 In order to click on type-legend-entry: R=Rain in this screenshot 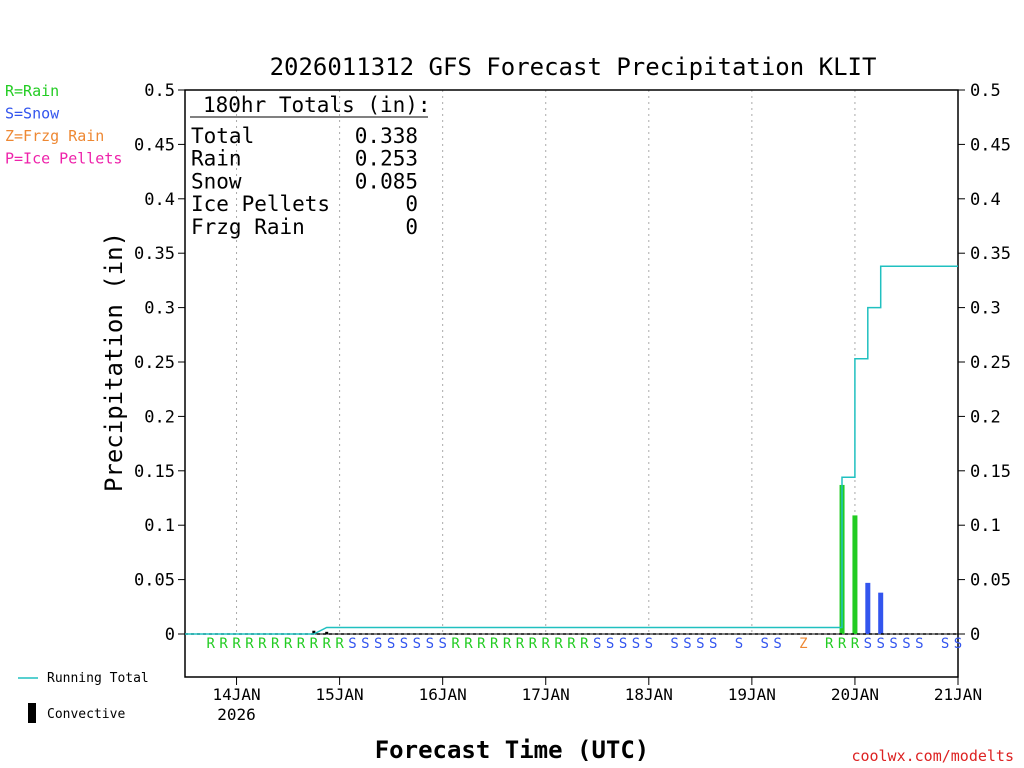, I will do `click(32, 91)`.